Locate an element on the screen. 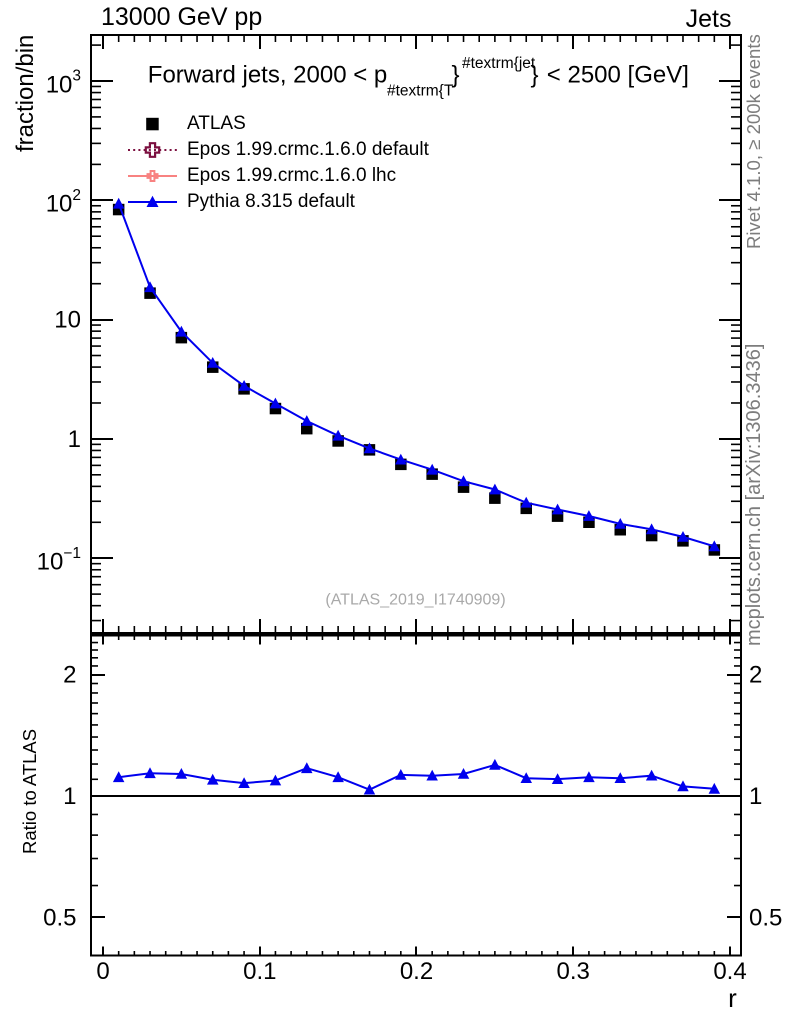 This screenshot has height=1024, width=786. svg-text: Ratio to ATLAS is located at coordinates (29, 791).